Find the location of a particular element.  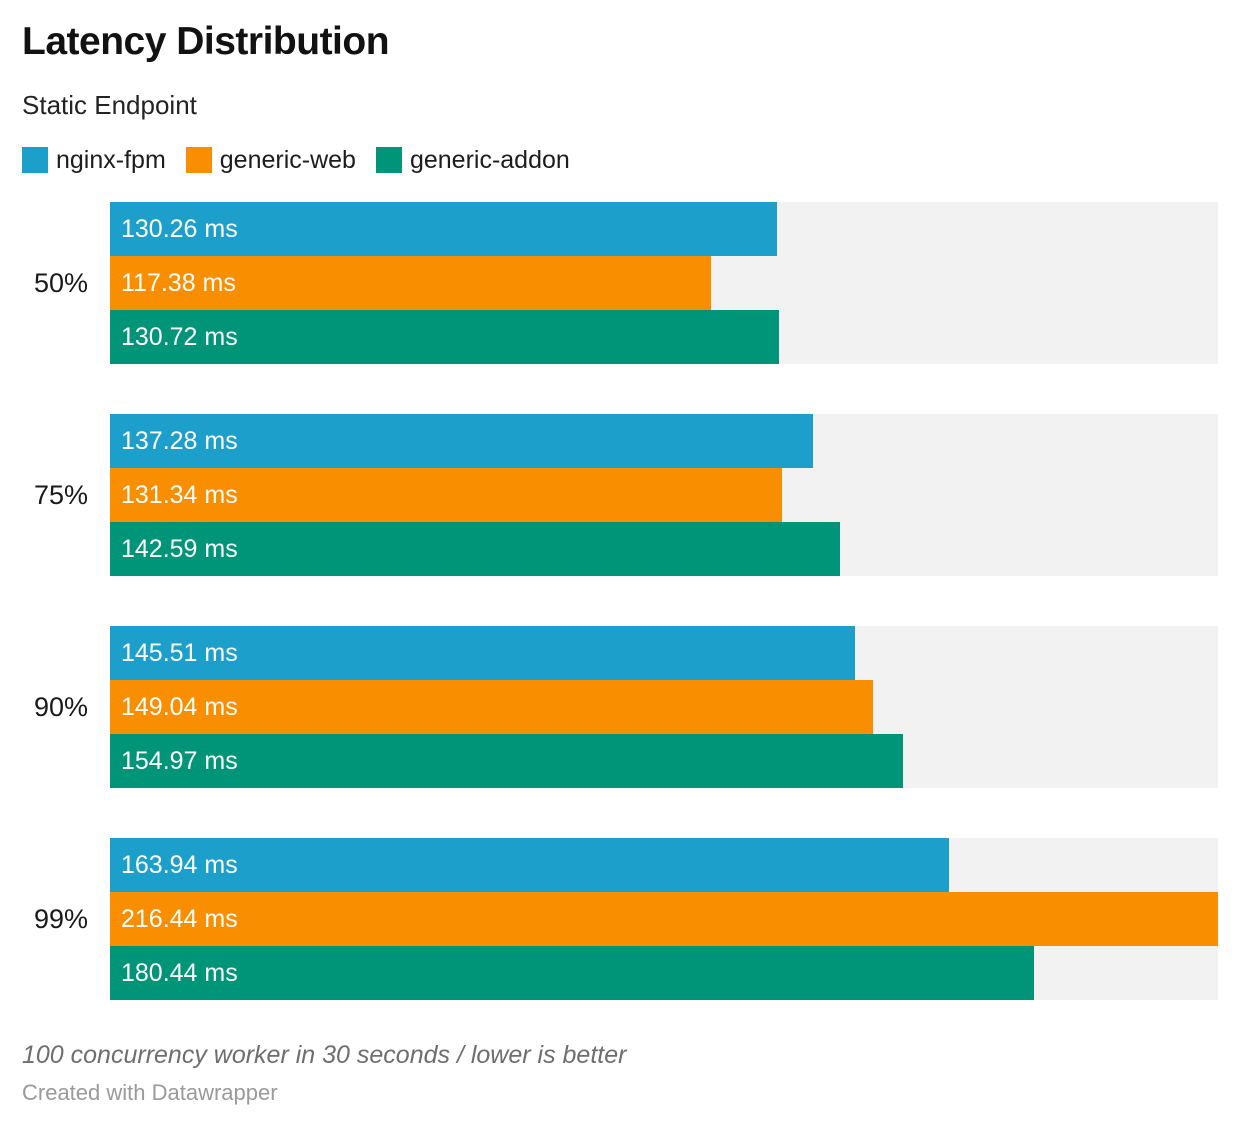

category-label: 99% is located at coordinates (60, 918).